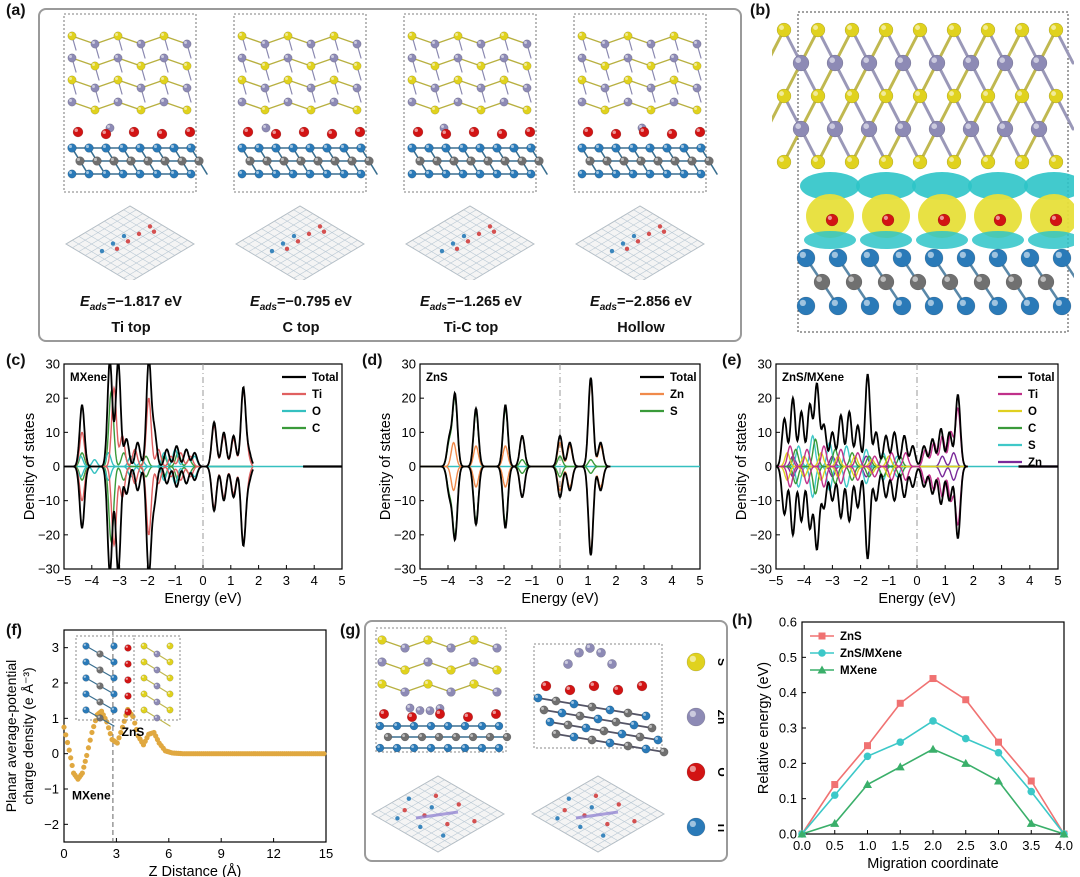  I want to click on series-zns, so click(933, 756).